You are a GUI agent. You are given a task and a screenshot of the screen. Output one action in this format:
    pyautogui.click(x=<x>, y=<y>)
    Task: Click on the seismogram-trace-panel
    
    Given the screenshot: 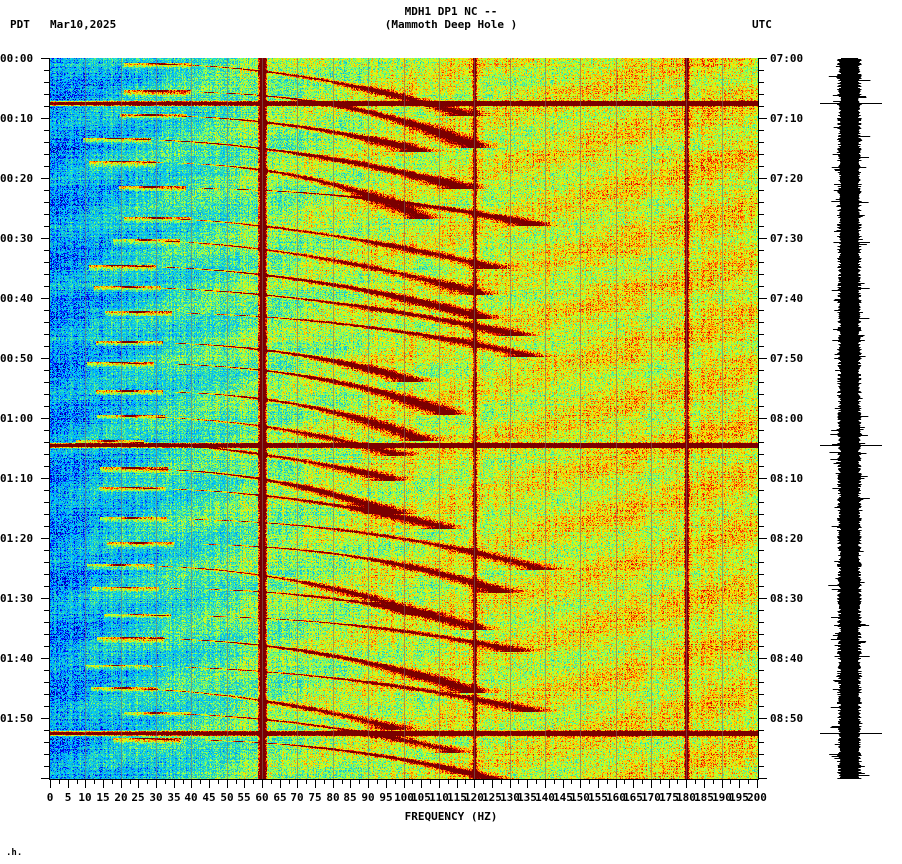 What is the action you would take?
    pyautogui.click(x=861, y=418)
    